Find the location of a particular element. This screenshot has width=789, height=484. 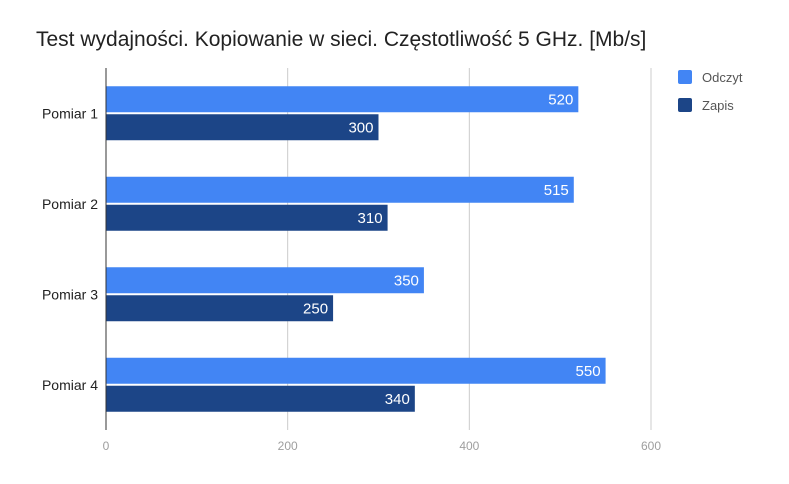

x-tick-label: 600 is located at coordinates (651, 446).